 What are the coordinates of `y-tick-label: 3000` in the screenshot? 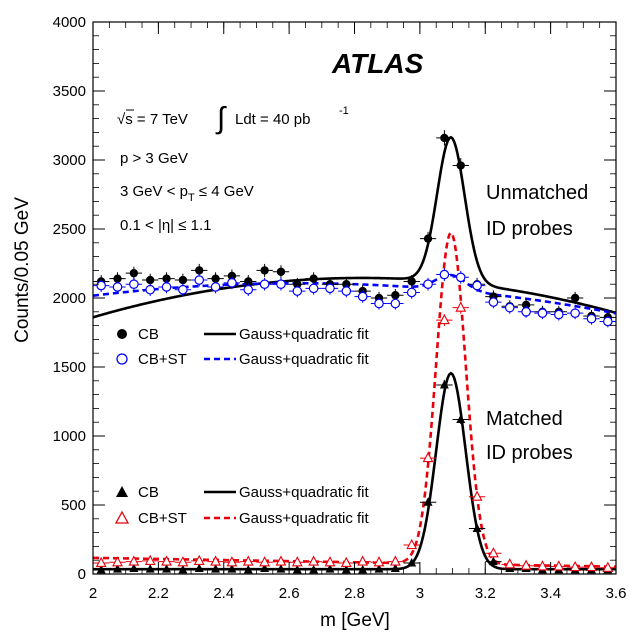 It's located at (69, 160).